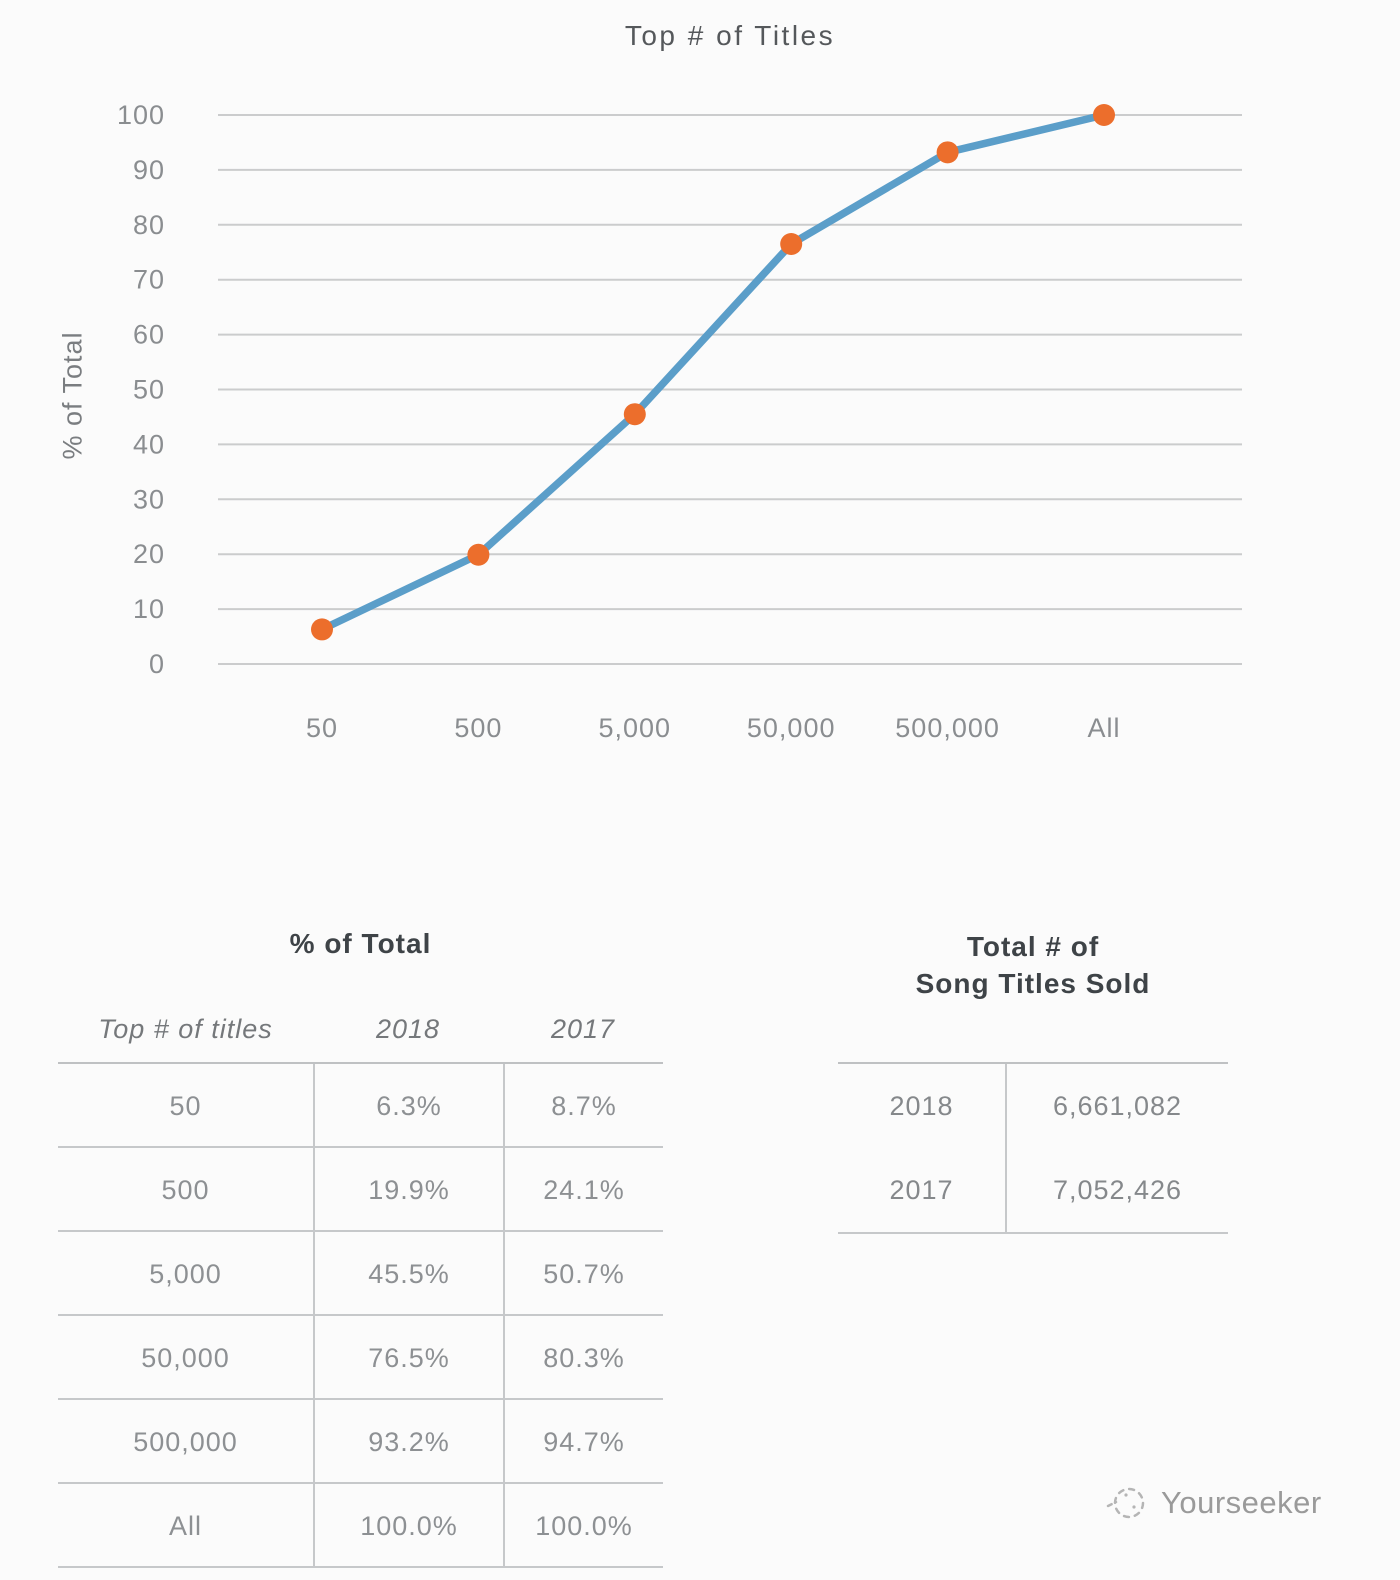  What do you see at coordinates (408, 1028) in the screenshot?
I see `pct-col-header-2018: 2018` at bounding box center [408, 1028].